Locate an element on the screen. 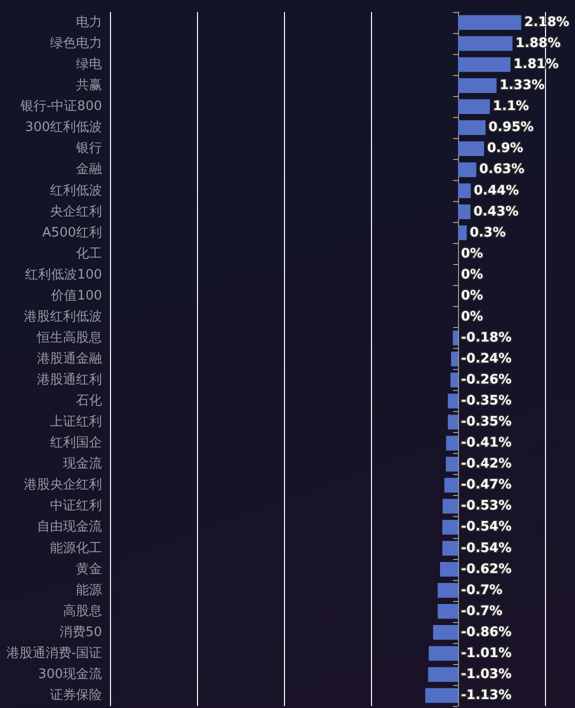 This screenshot has width=575, height=708. y-tick-label: 价值100 is located at coordinates (76, 296).